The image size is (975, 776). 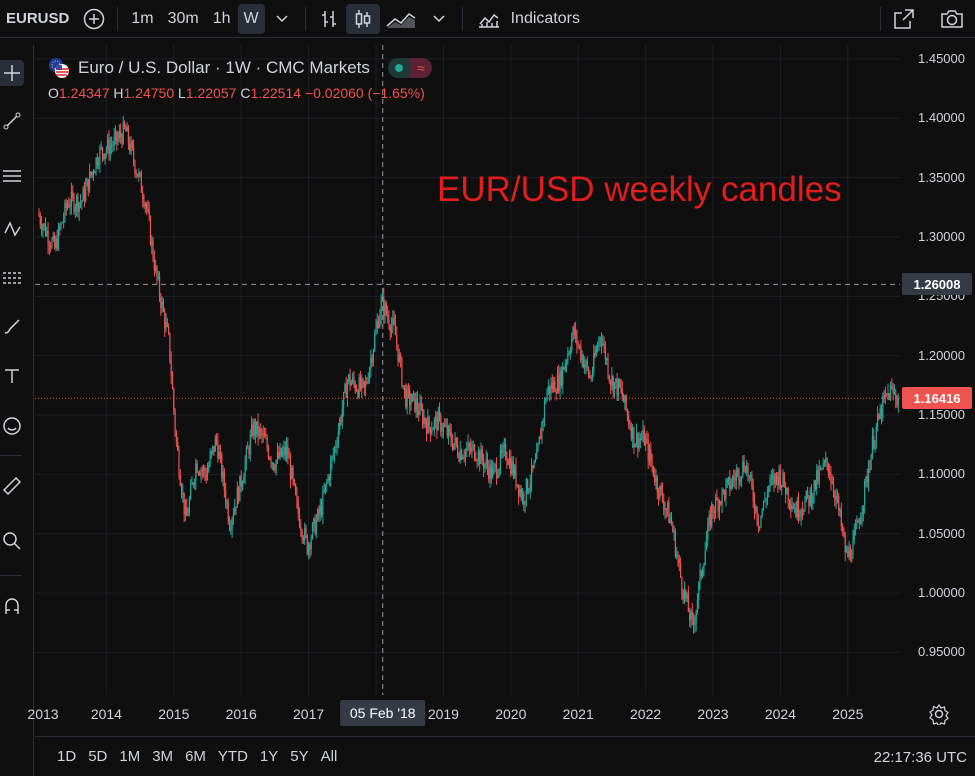 I want to click on range-1m: 1M, so click(x=130, y=756).